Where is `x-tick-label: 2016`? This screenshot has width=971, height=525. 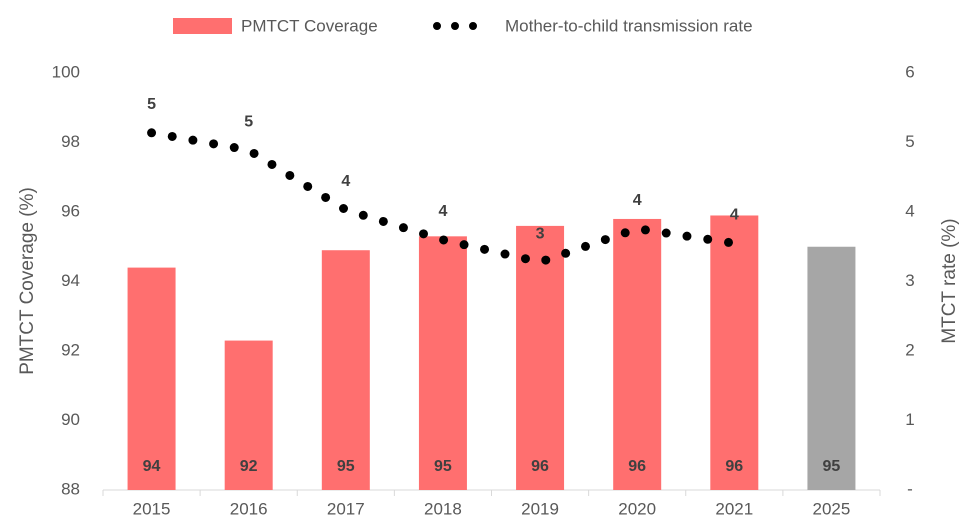 x-tick-label: 2016 is located at coordinates (249, 508).